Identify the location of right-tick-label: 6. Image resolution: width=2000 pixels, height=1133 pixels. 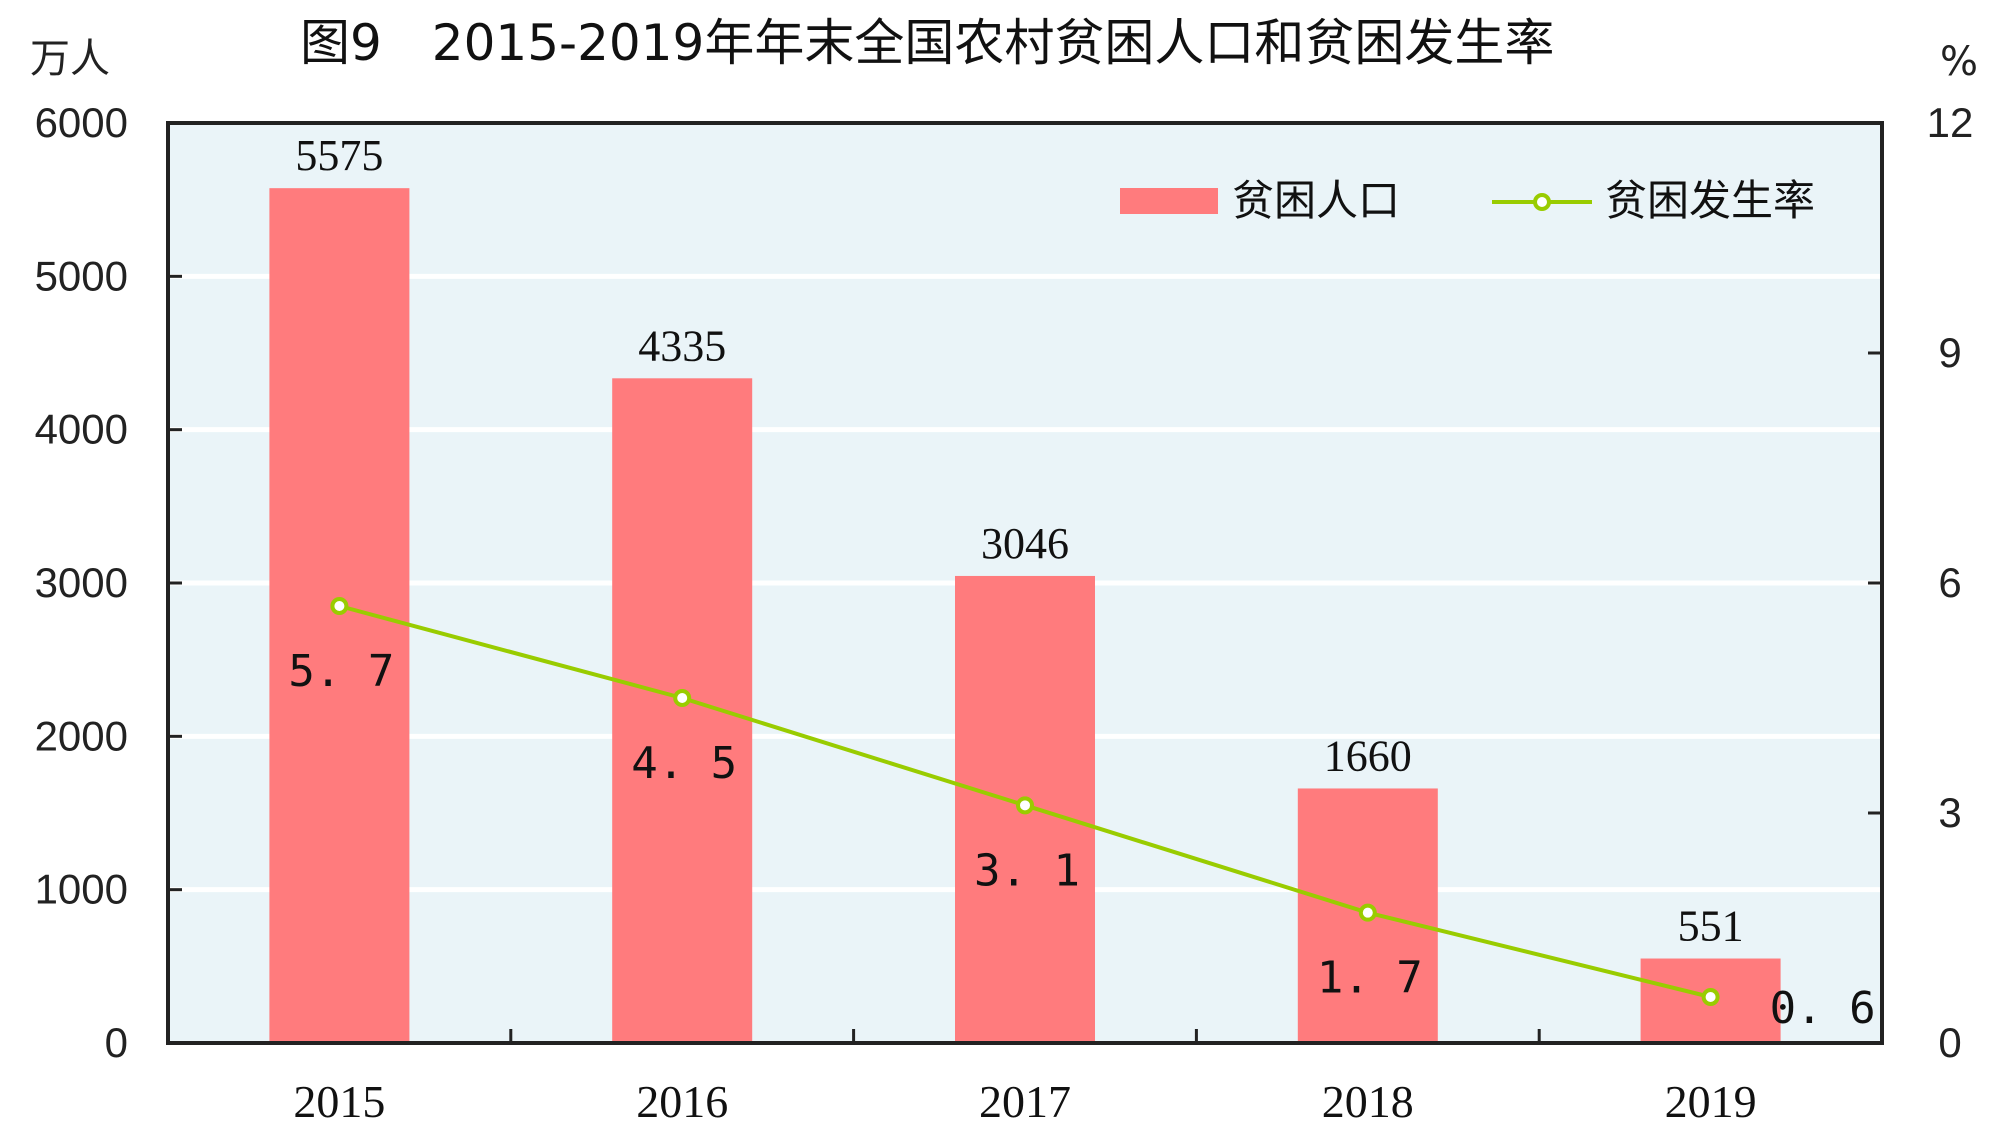
(1949, 582).